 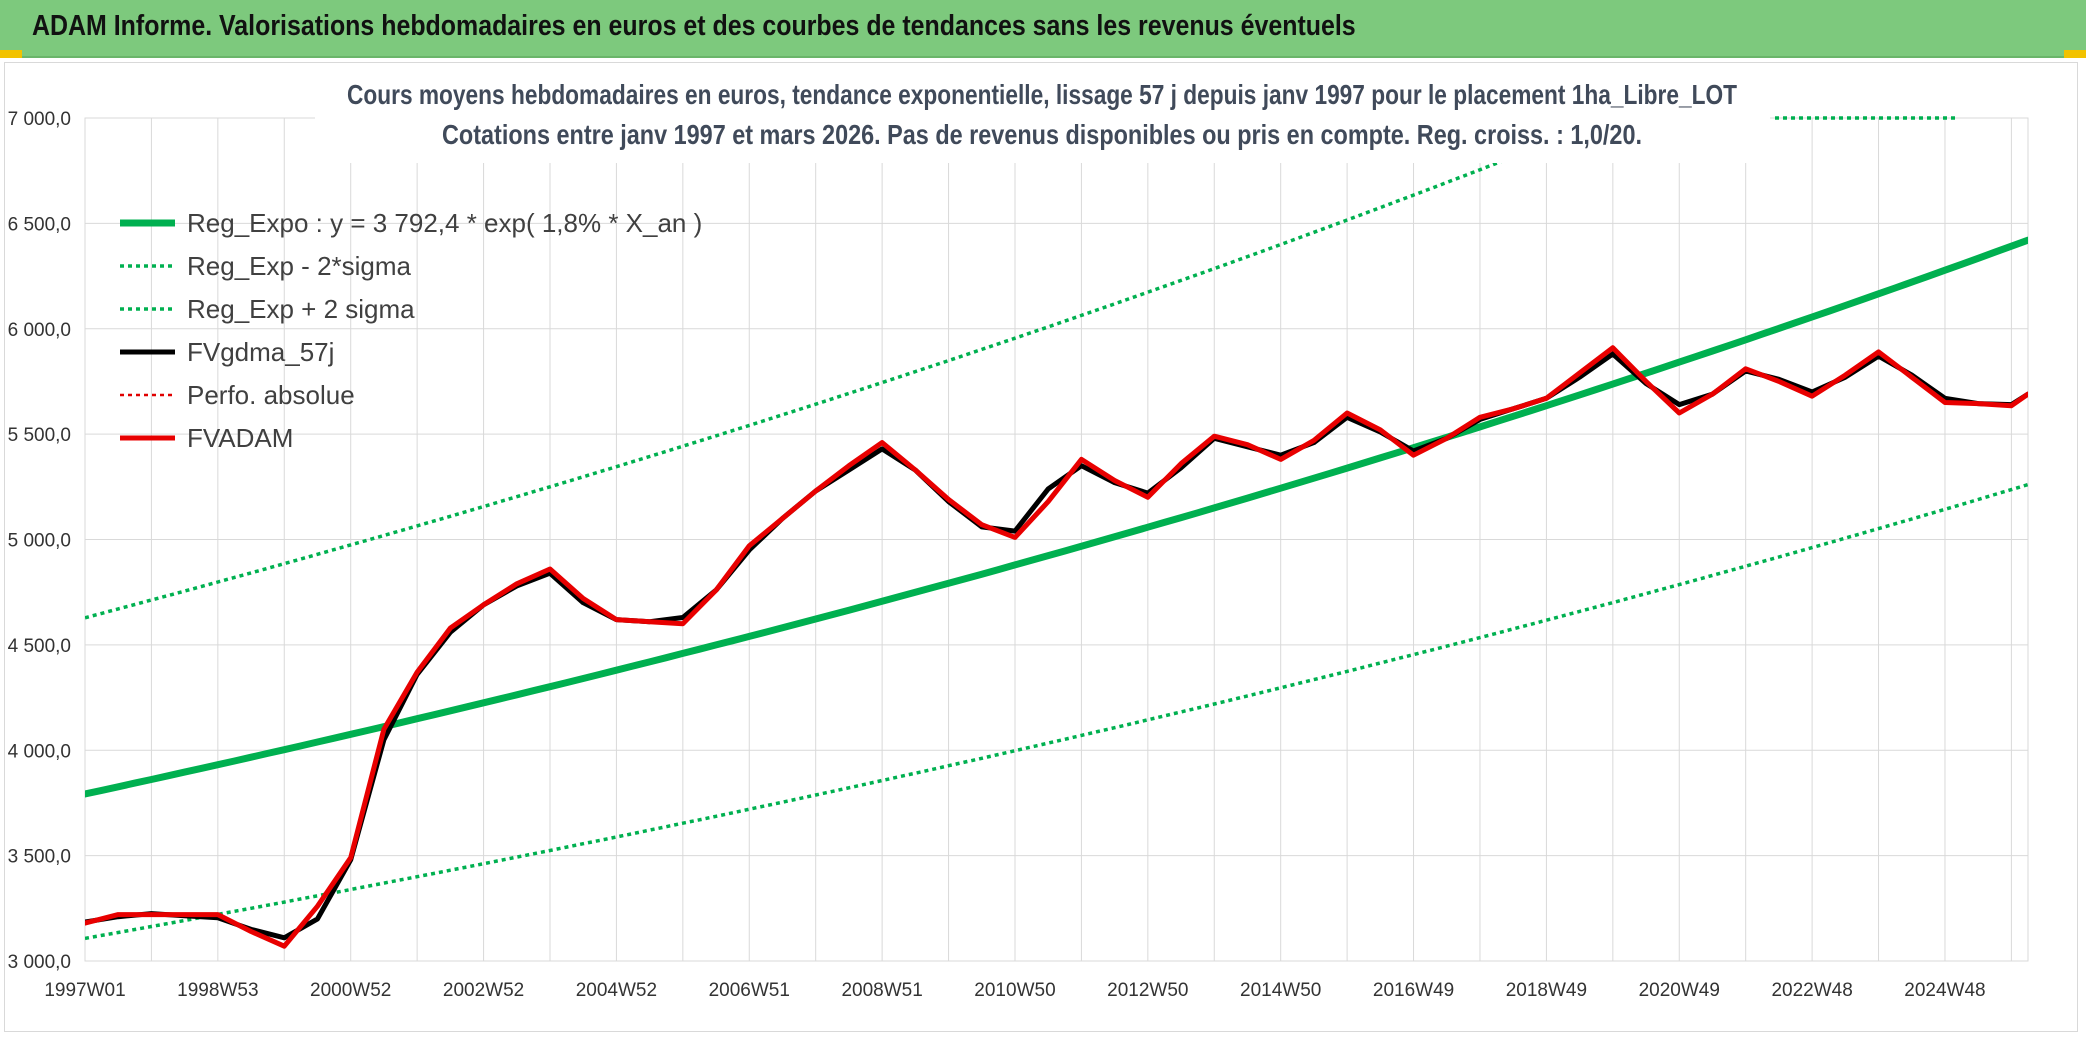 What do you see at coordinates (881, 990) in the screenshot?
I see `x-tick-label: 2008W51` at bounding box center [881, 990].